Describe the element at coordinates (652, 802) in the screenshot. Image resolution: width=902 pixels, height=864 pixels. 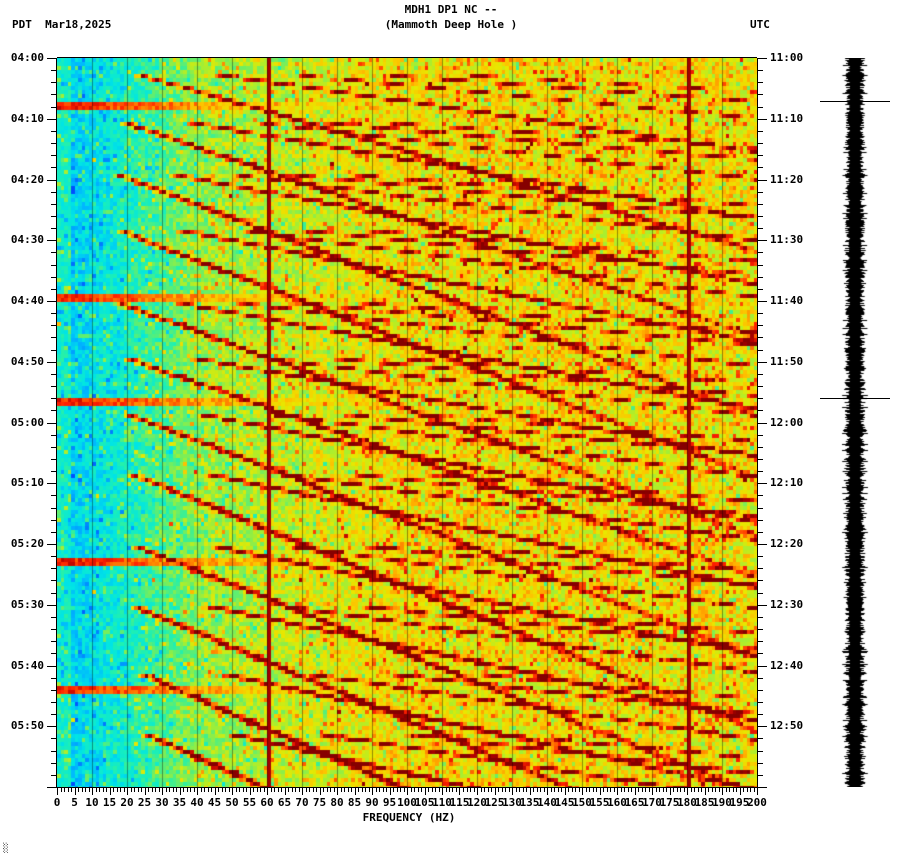
I see `x-axis-tick-label: 170` at that location.